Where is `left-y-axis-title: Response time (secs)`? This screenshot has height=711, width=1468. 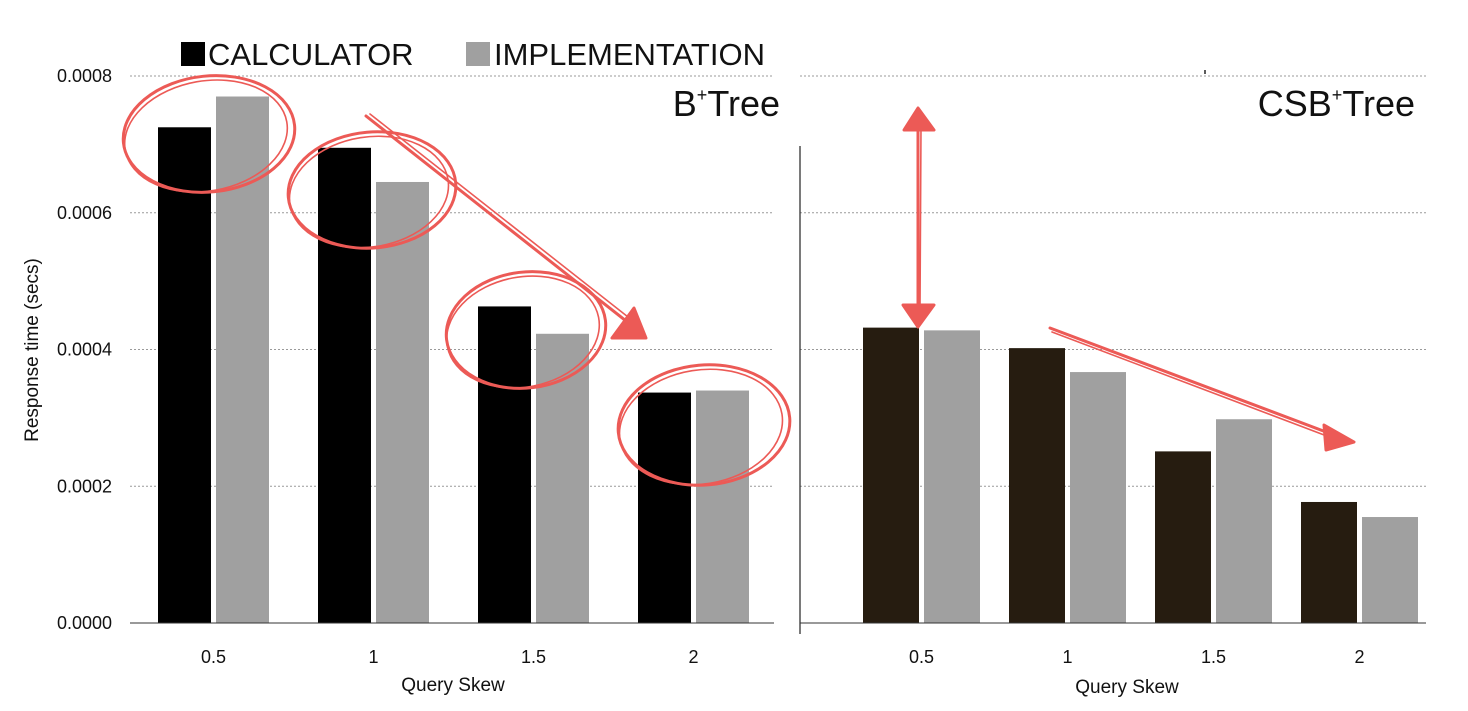 left-y-axis-title: Response time (secs) is located at coordinates (32, 350).